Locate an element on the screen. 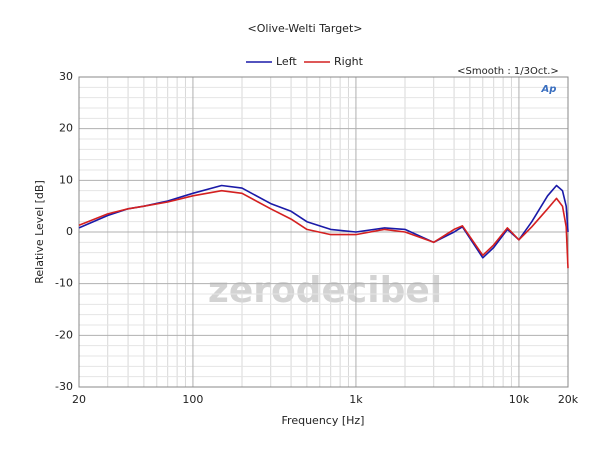  y-tick-label: -10 is located at coordinates (64, 283).